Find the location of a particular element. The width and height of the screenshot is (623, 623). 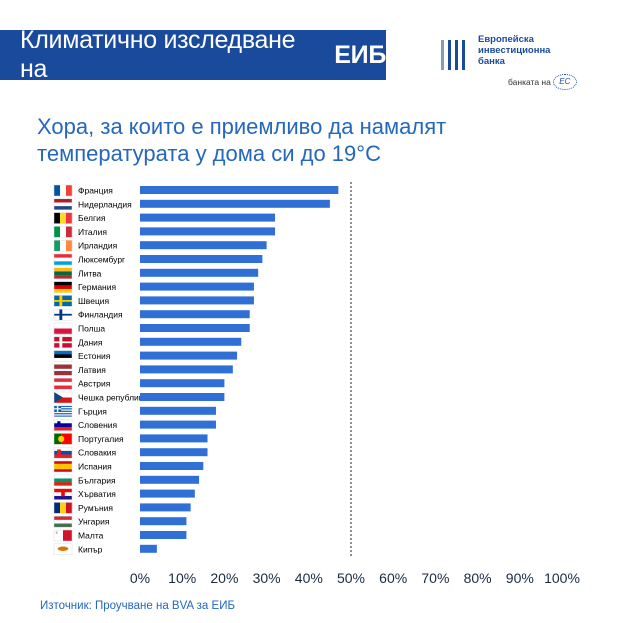

eib-tagline: банката на ЕС is located at coordinates (542, 82).